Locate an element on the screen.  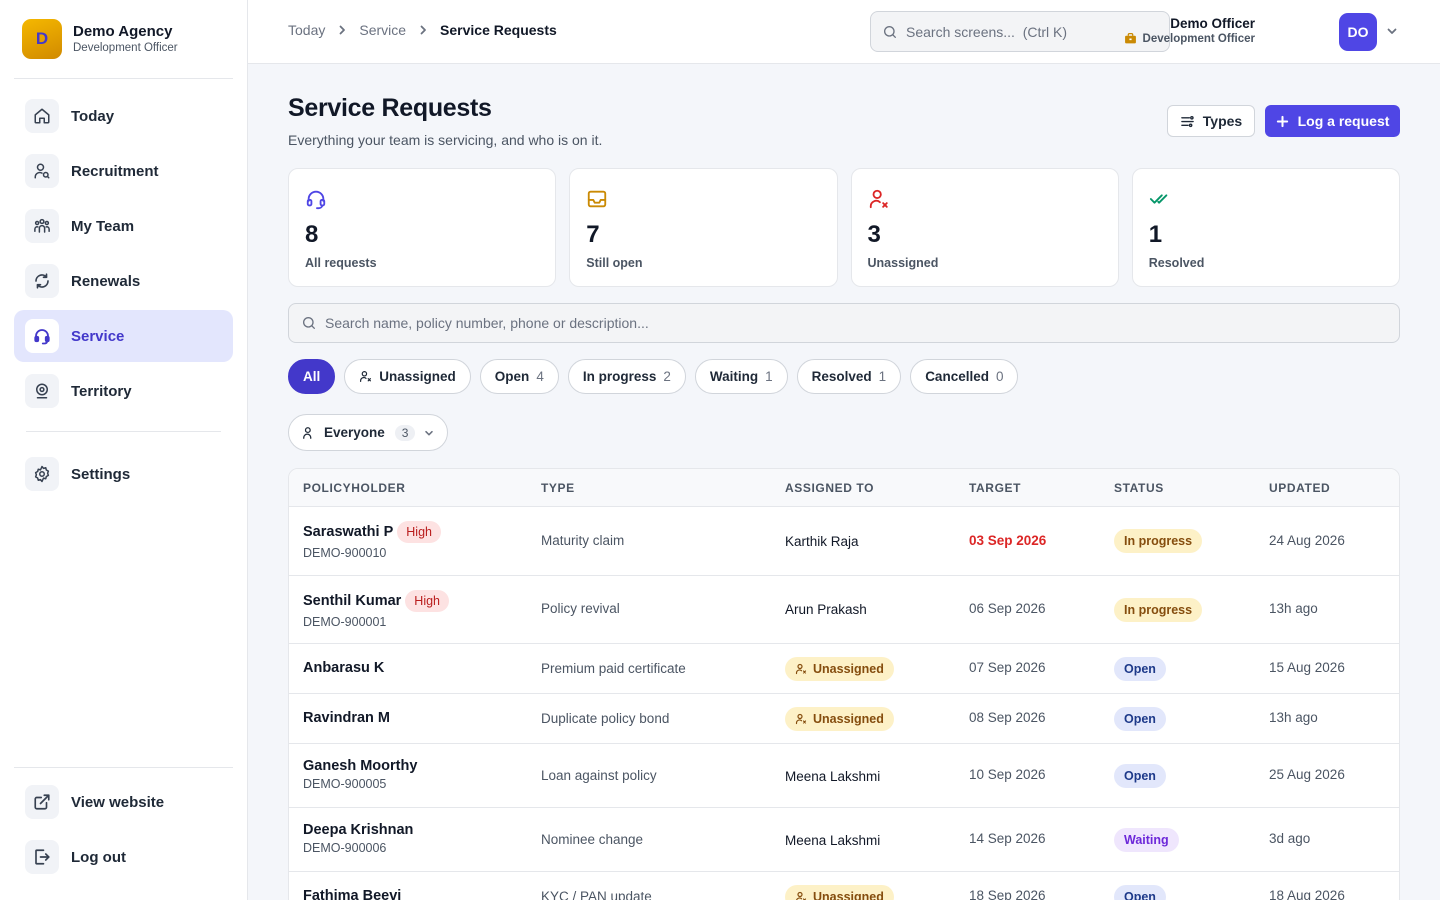
sidebar-item-my-team: My Team is located at coordinates (123, 226).